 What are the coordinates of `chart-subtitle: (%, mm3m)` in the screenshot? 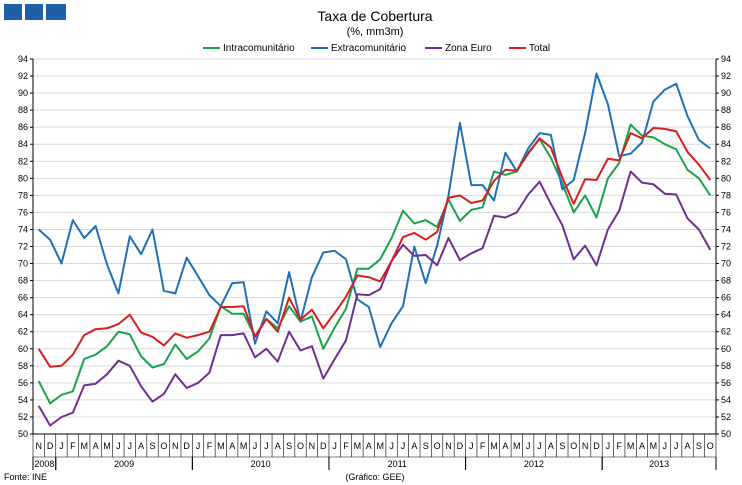 It's located at (375, 32).